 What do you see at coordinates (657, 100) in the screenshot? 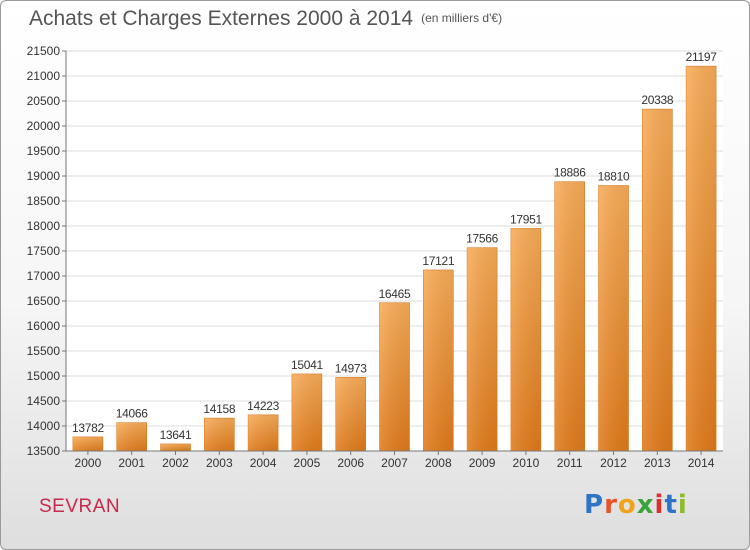
I see `data-label: 20338` at bounding box center [657, 100].